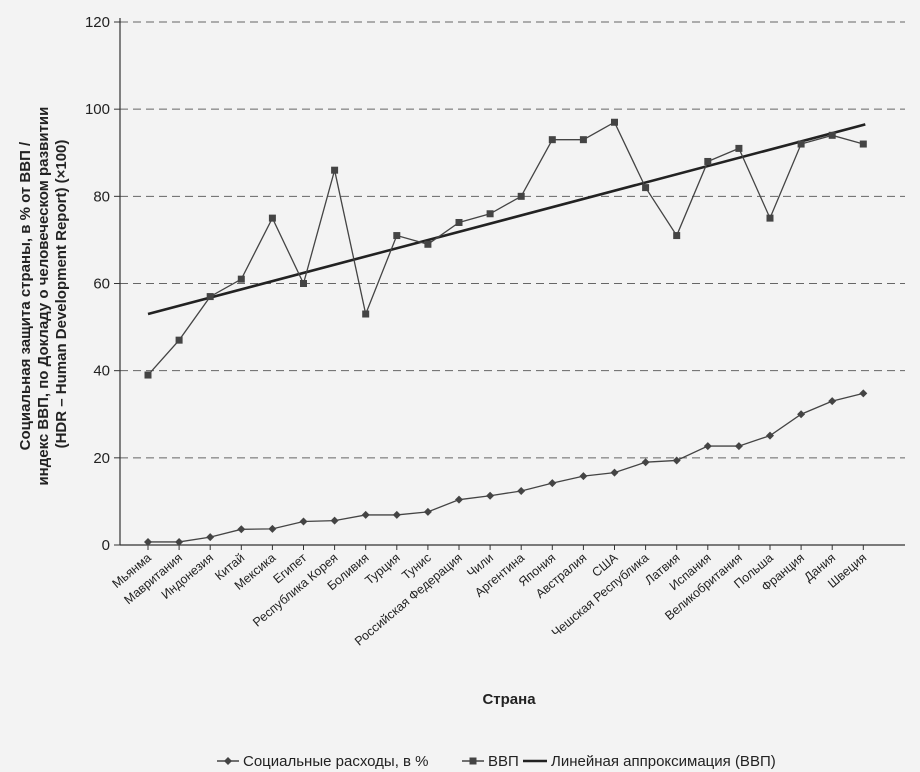 The width and height of the screenshot is (920, 772). I want to click on legend-label-social: Социальные расходы, в %, so click(336, 761).